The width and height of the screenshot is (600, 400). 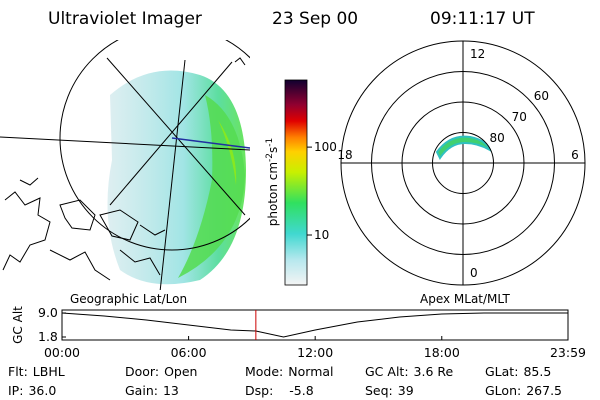 What do you see at coordinates (544, 390) in the screenshot?
I see `status-value: 267.5` at bounding box center [544, 390].